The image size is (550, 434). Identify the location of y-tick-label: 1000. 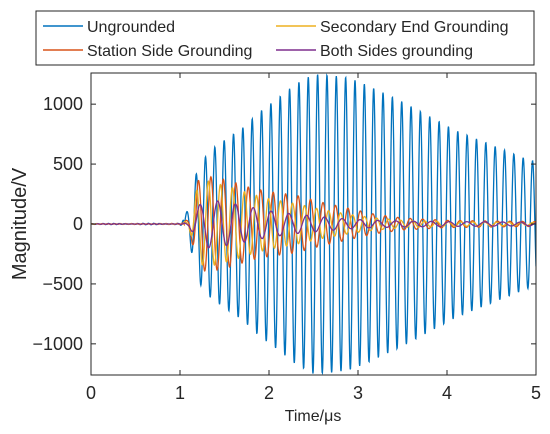
(63, 104).